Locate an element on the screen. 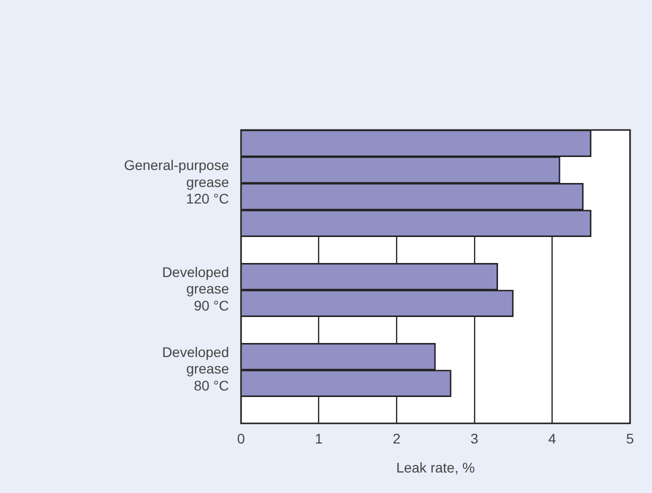 Image resolution: width=652 pixels, height=493 pixels. x-tick-label: 1 is located at coordinates (318, 438).